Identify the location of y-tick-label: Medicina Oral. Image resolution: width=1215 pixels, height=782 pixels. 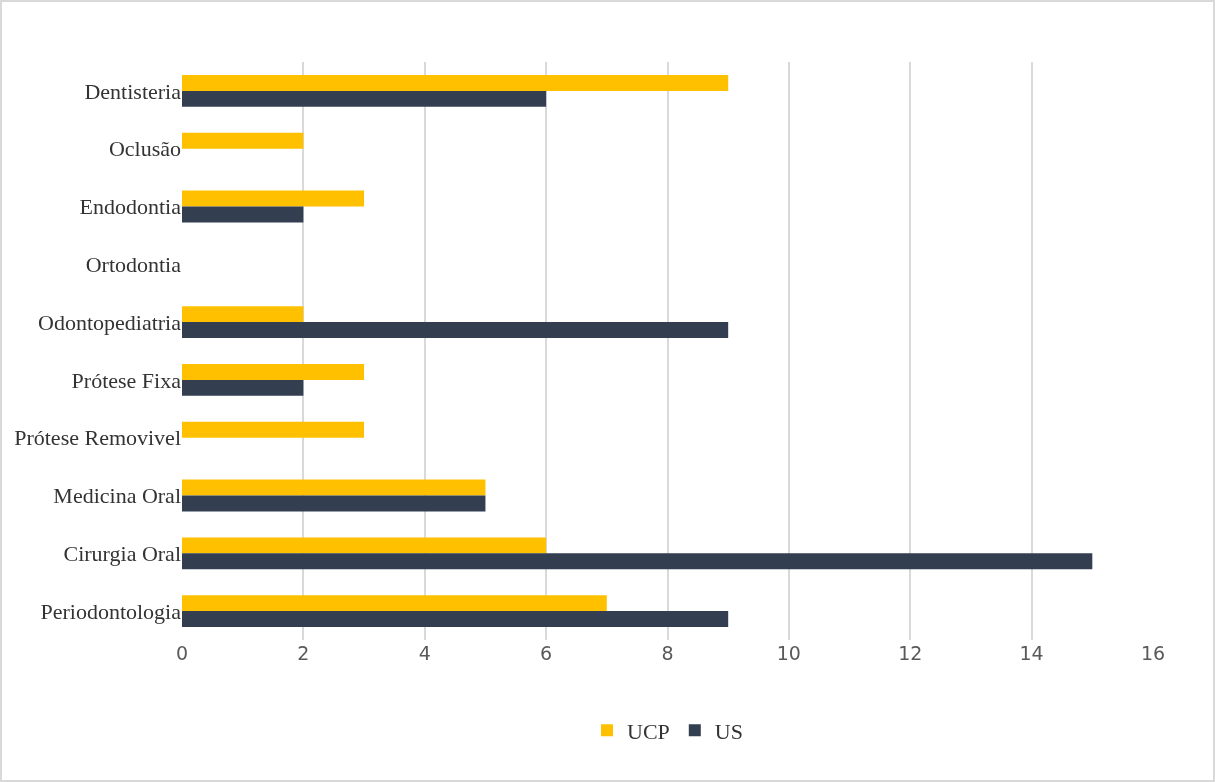
(117, 496).